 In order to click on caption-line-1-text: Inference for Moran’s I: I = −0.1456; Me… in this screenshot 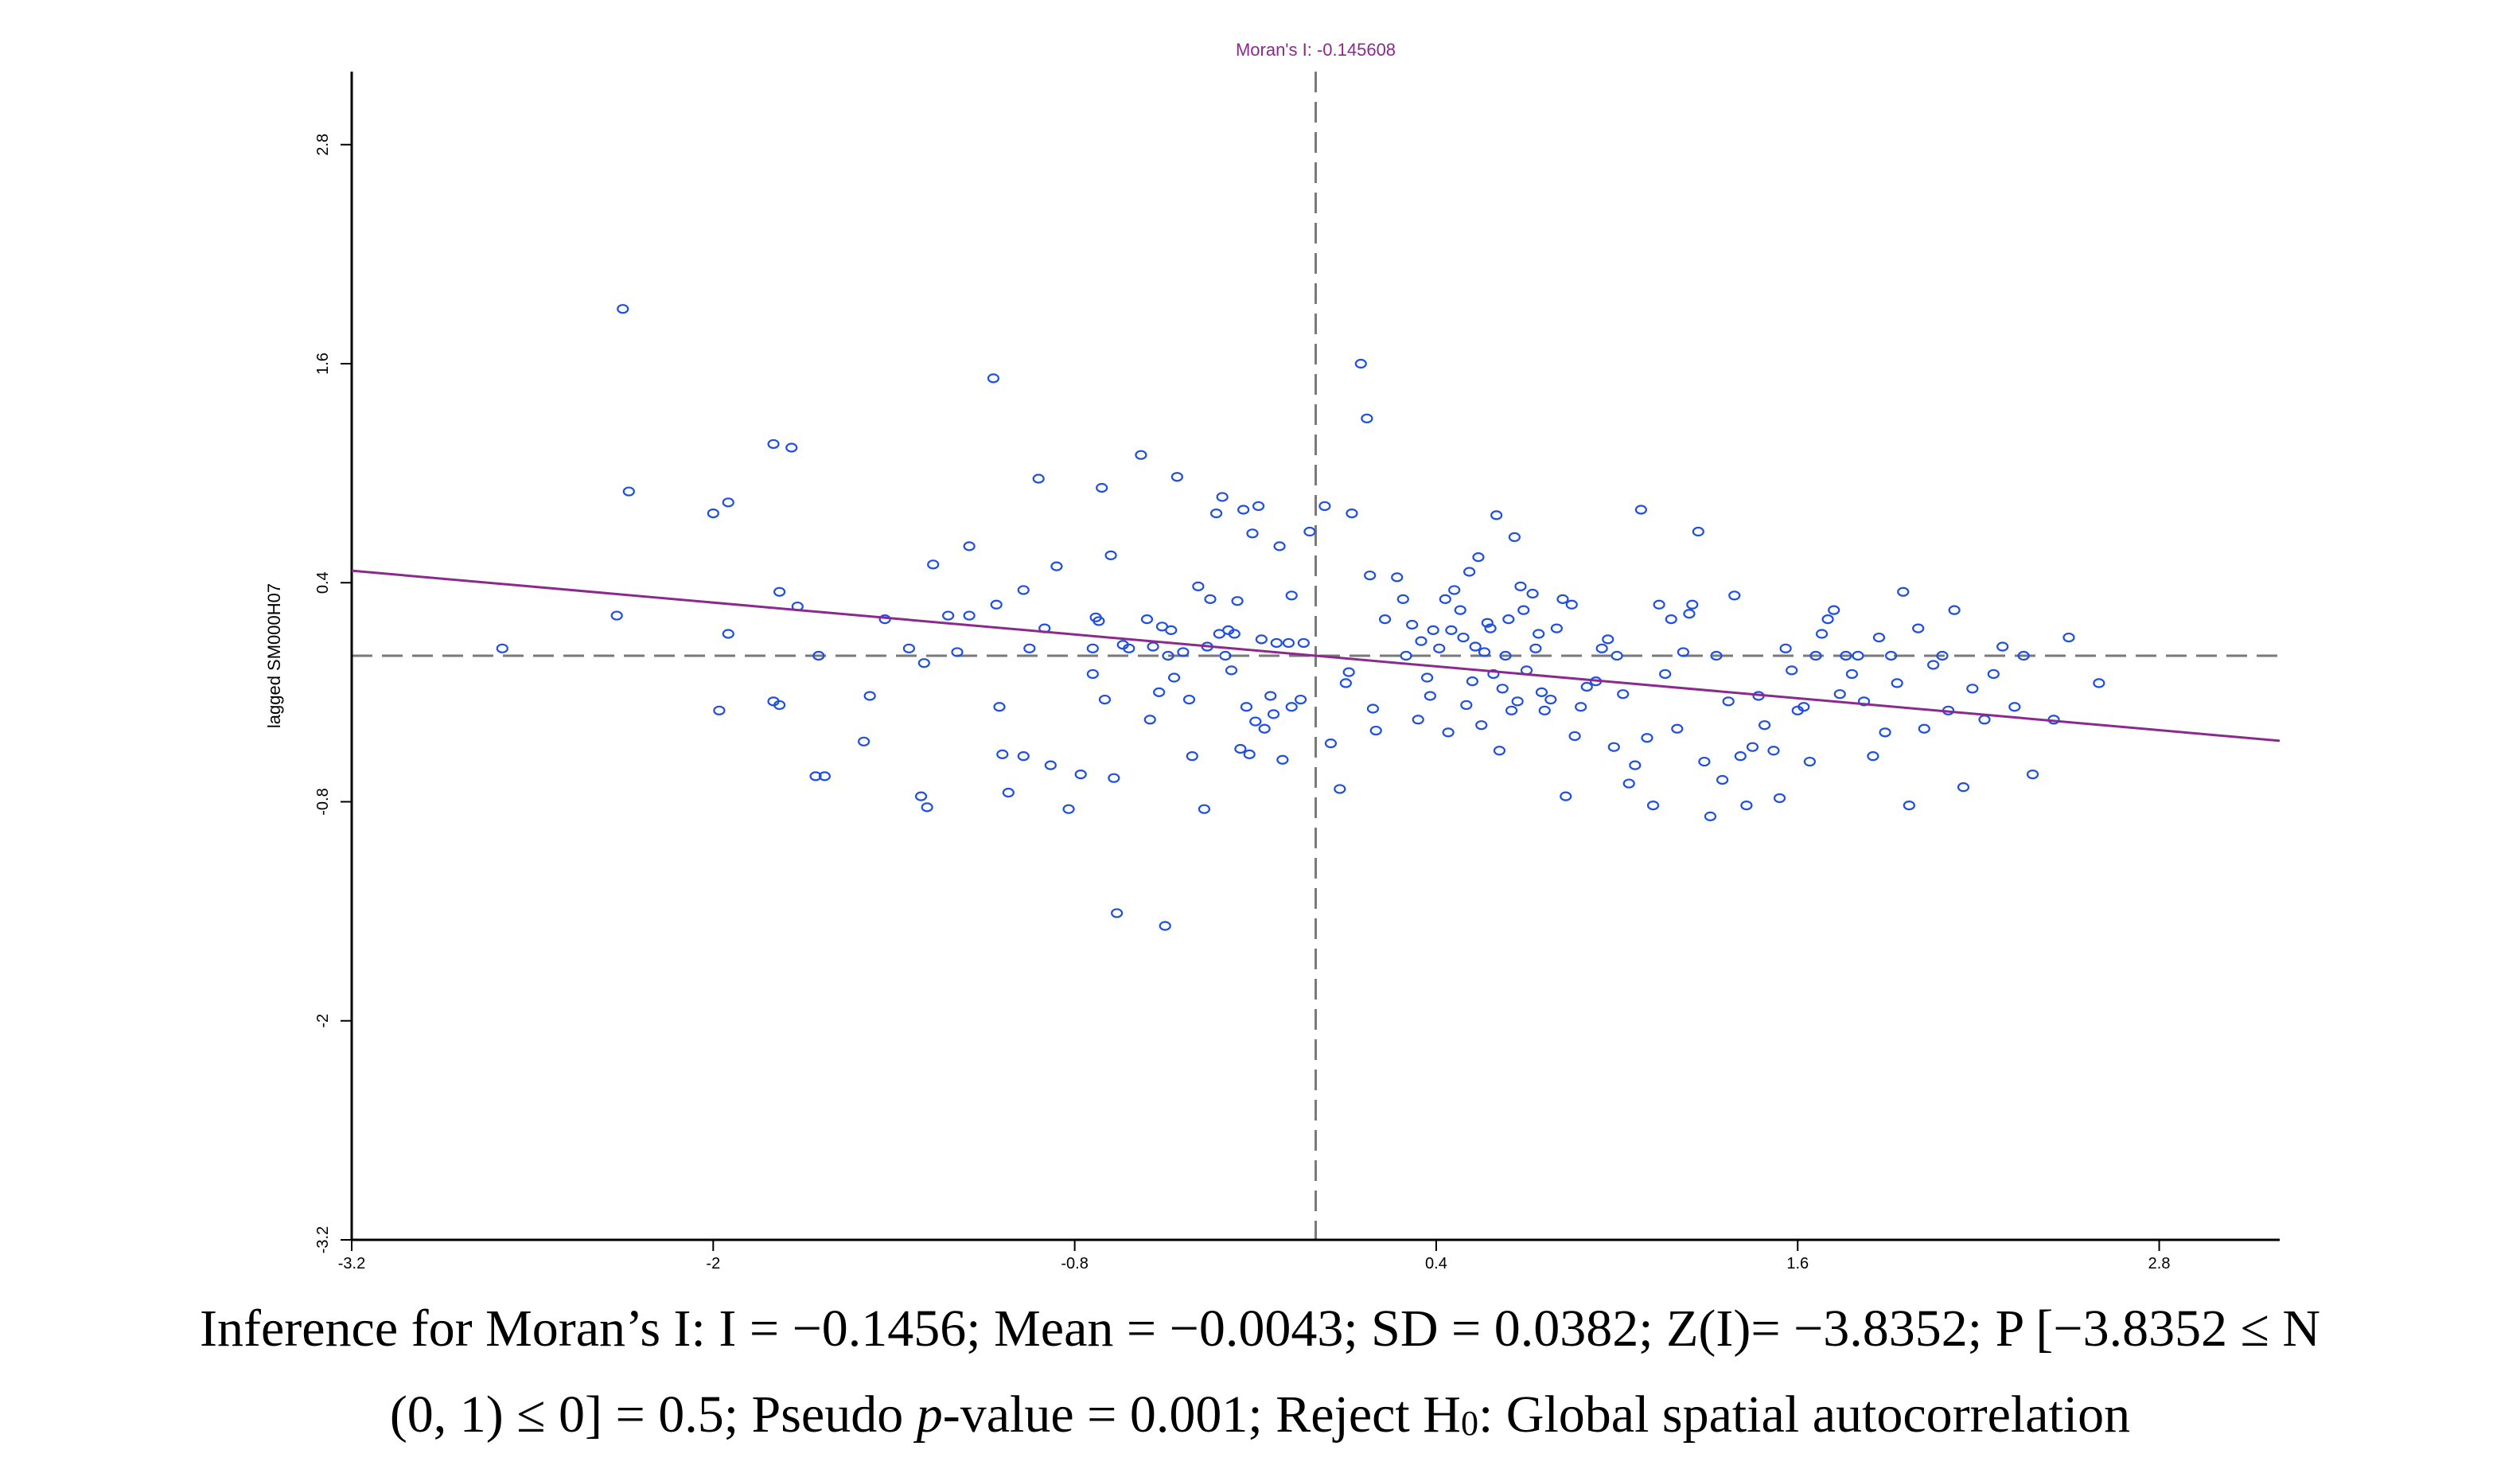, I will do `click(1260, 1329)`.